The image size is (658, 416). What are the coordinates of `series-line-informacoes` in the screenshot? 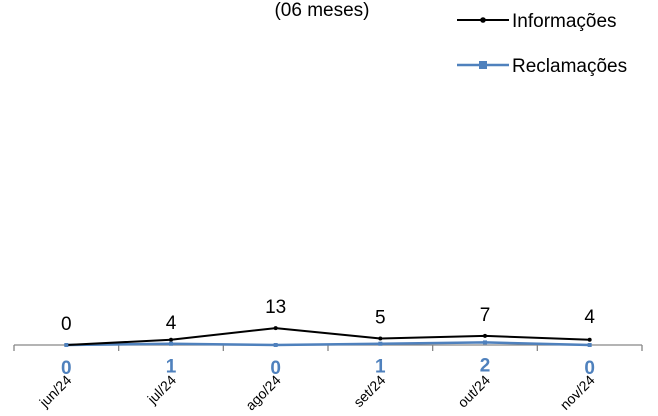 It's located at (328, 336).